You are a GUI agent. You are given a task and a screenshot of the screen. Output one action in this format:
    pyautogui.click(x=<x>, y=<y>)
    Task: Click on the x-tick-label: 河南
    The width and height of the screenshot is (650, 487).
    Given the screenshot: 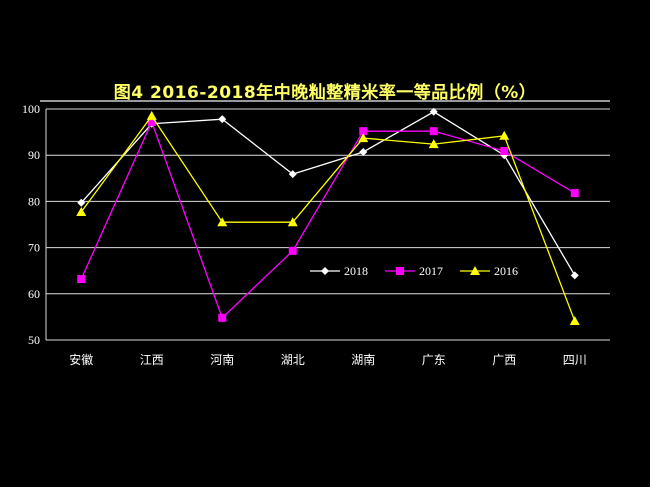 What is the action you would take?
    pyautogui.click(x=222, y=359)
    